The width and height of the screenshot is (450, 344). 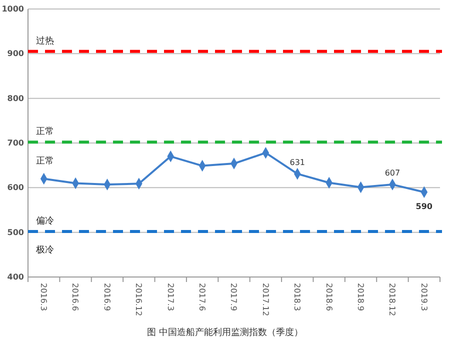 I want to click on data-label: 607, so click(x=392, y=173).